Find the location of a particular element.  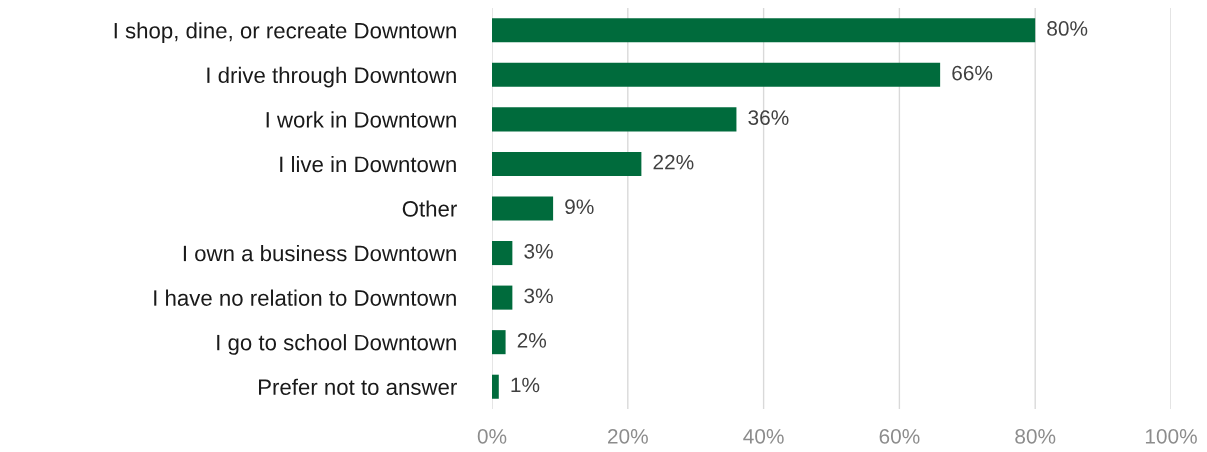

x-tick-label: 80% is located at coordinates (1035, 436).